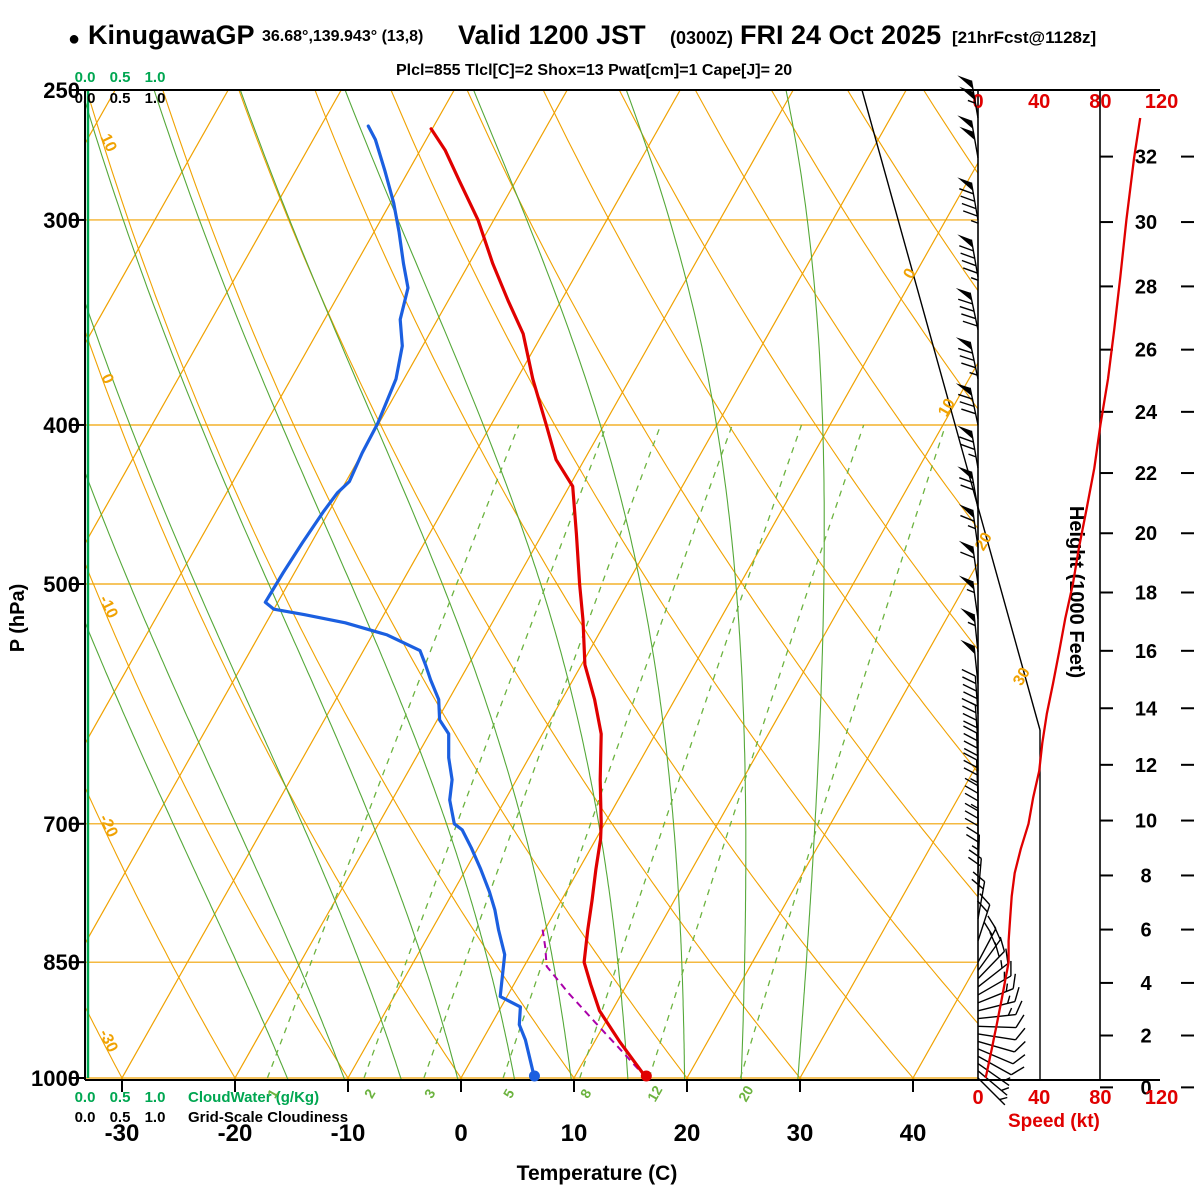  Describe the element at coordinates (61, 90) in the screenshot. I see `svg-text: 250` at that location.